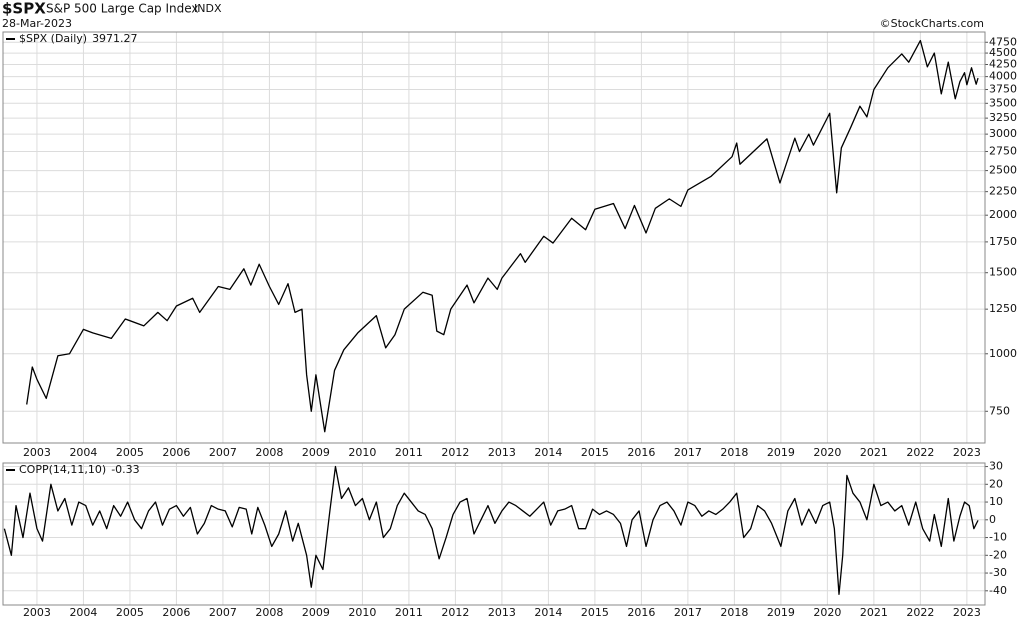 Image resolution: width=1024 pixels, height=623 pixels. What do you see at coordinates (1003, 214) in the screenshot?
I see `y-tick-label: 2000` at bounding box center [1003, 214].